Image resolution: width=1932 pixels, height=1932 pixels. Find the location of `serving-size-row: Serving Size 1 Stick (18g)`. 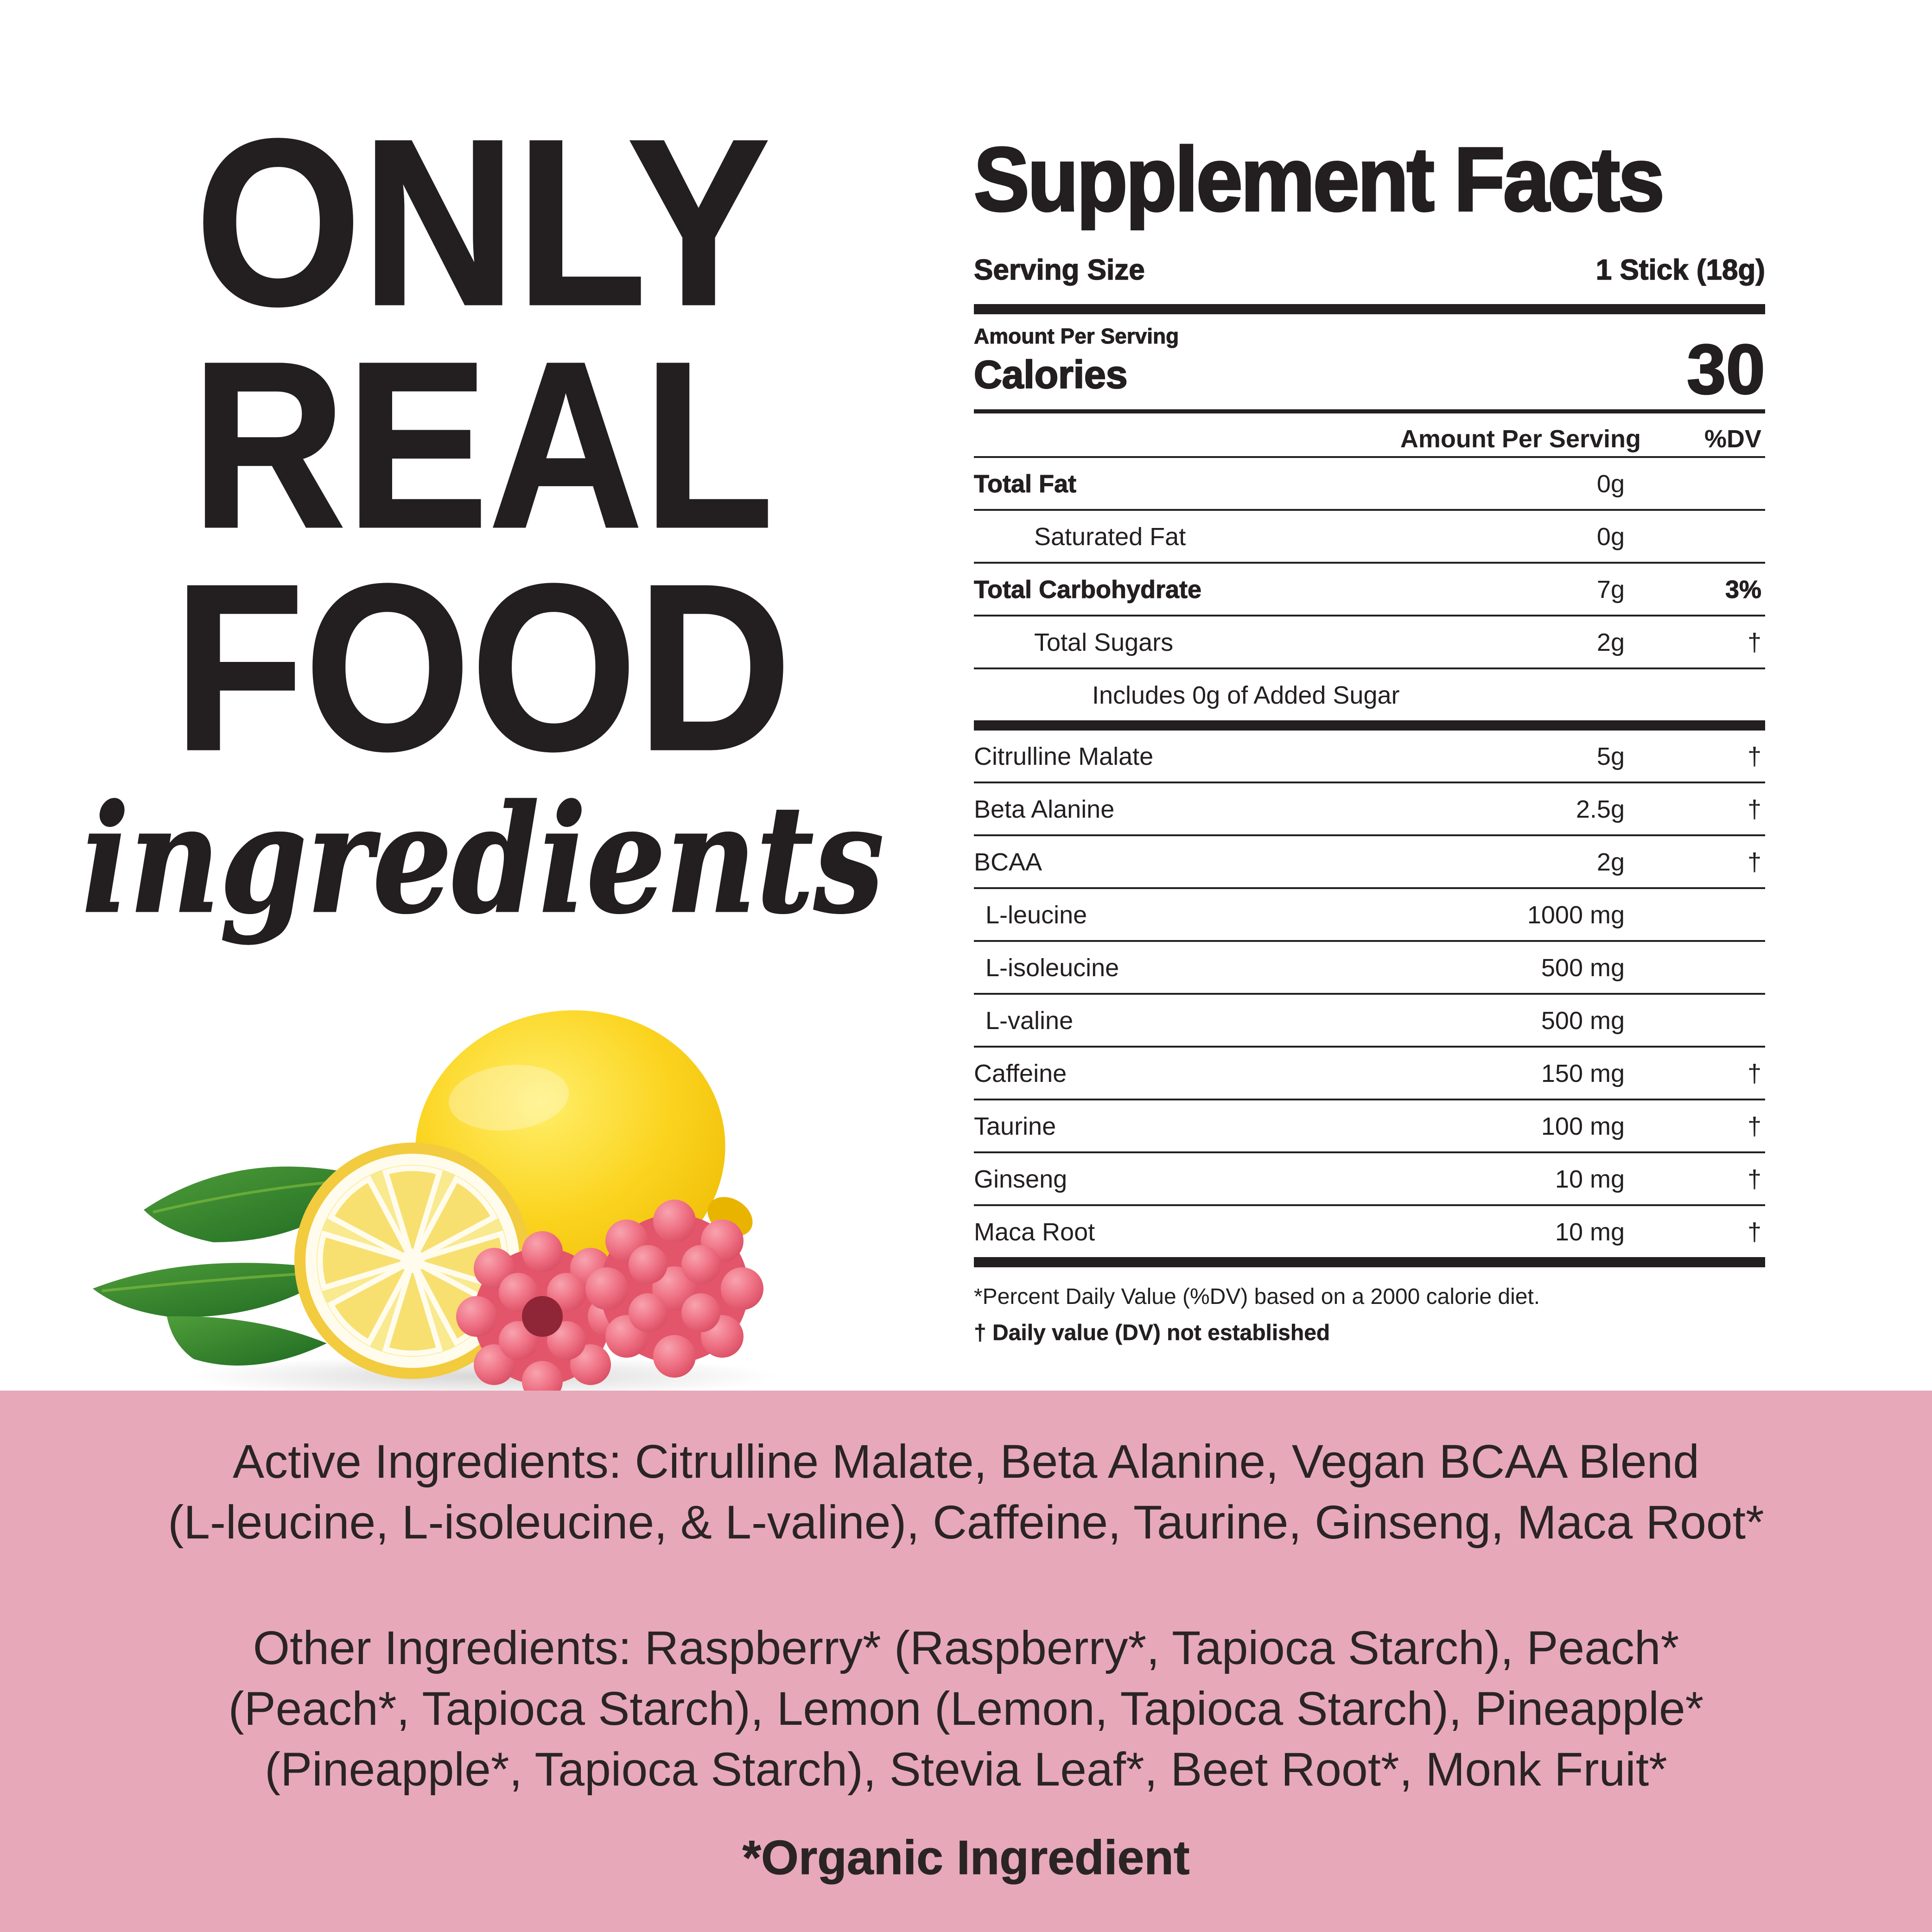

serving-size-row: Serving Size 1 Stick (18g) is located at coordinates (1369, 270).